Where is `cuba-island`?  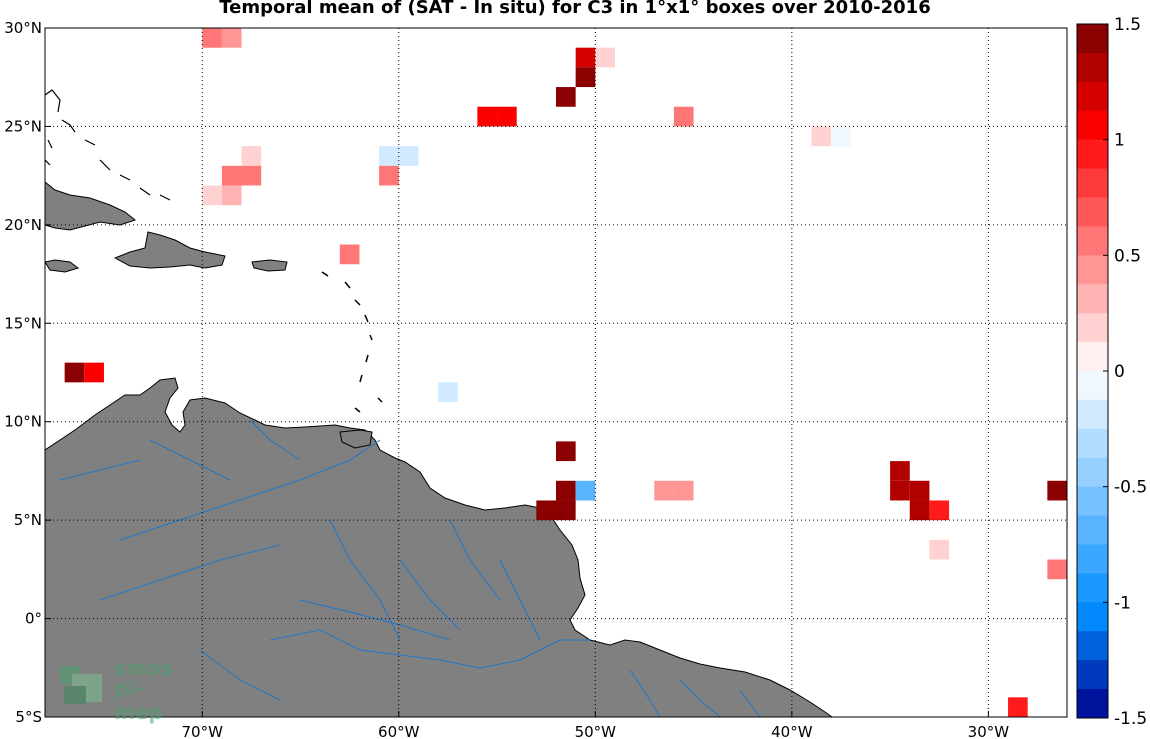
cuba-island is located at coordinates (91, 206).